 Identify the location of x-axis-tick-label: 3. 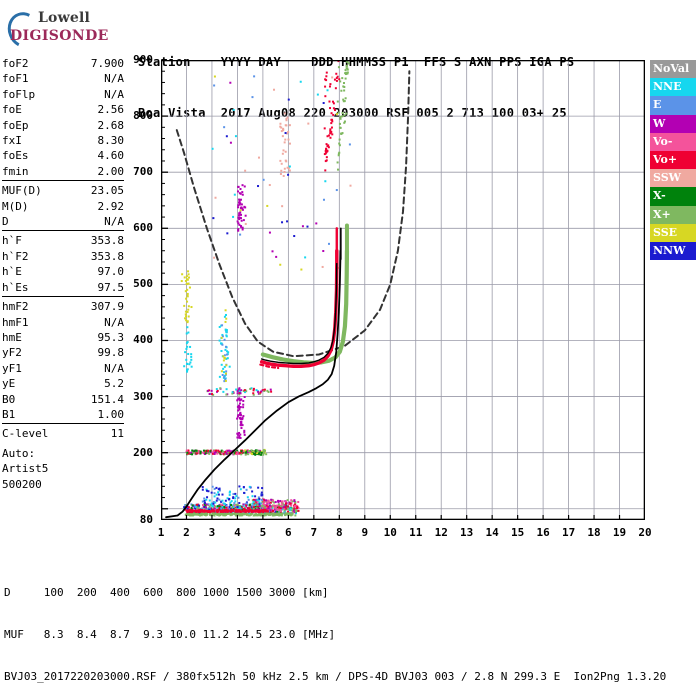
(212, 532).